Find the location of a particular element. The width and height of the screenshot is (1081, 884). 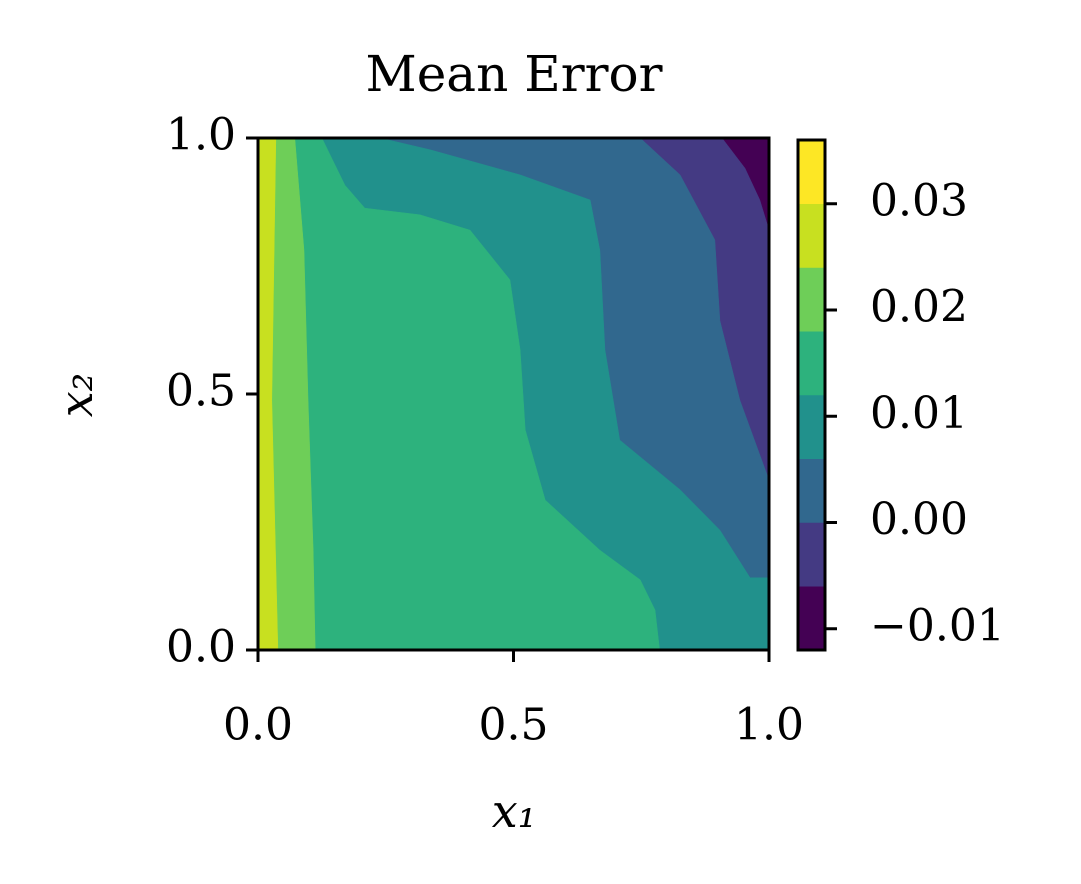

colorbar-tick-label: 0.00 is located at coordinates (919, 519).